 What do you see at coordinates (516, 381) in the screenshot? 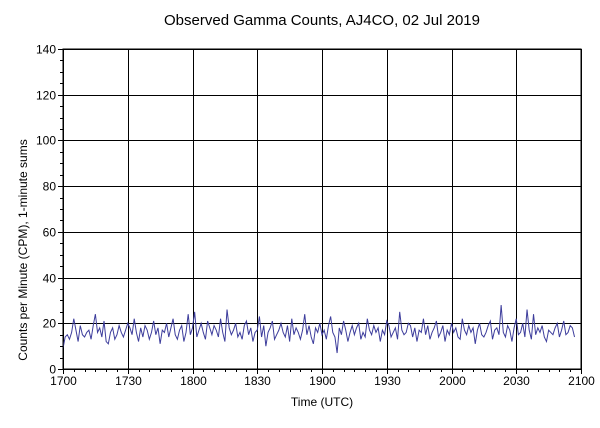
I see `x-tick-label: 2030` at bounding box center [516, 381].